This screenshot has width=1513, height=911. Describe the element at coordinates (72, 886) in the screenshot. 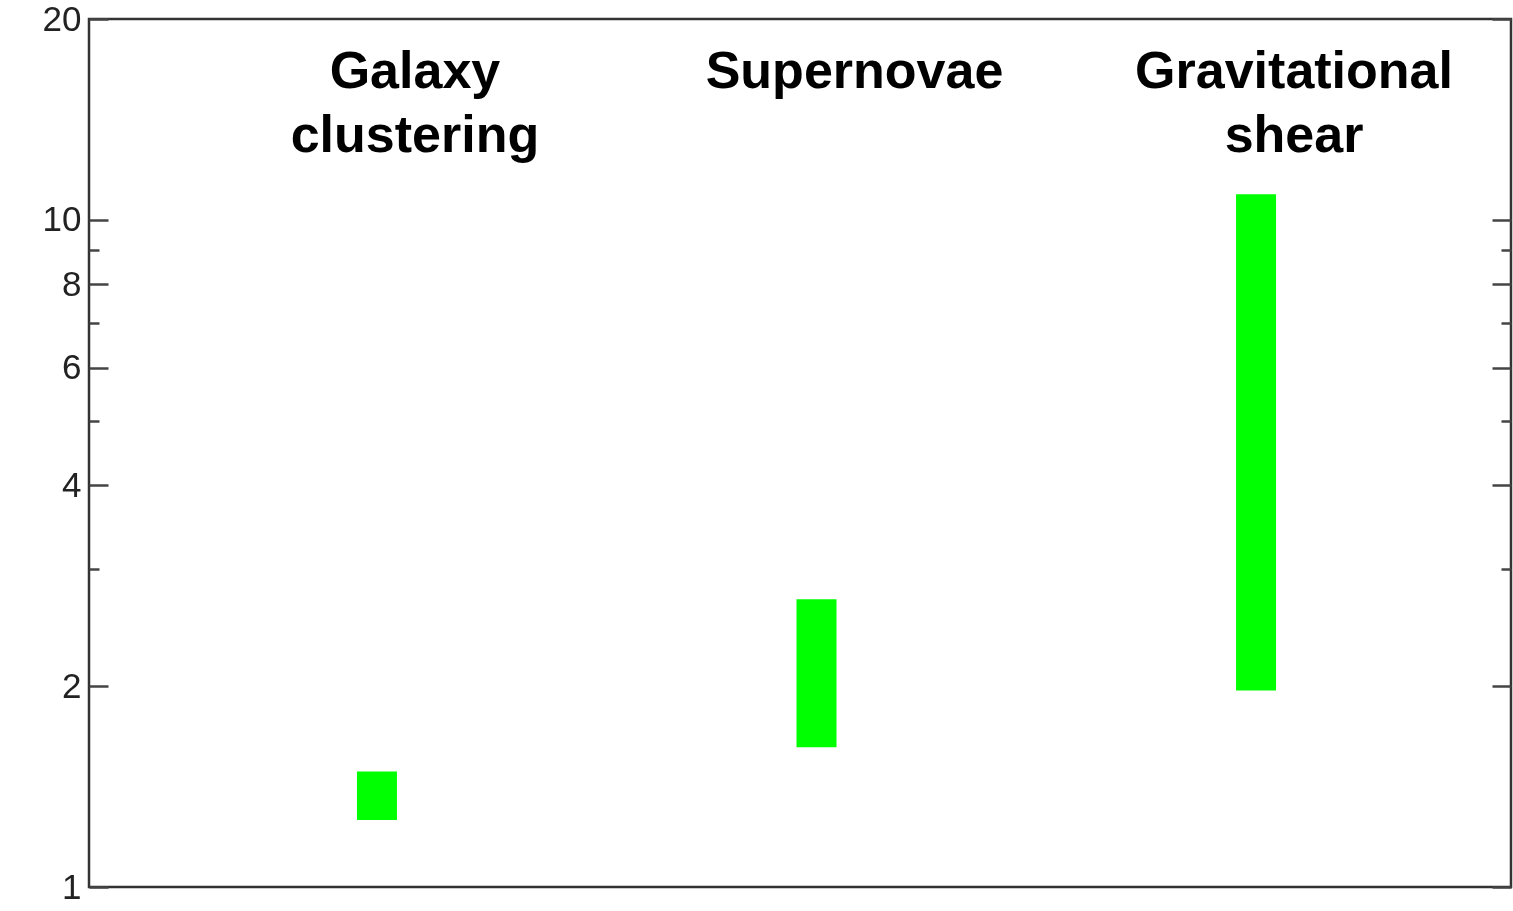

I see `y-tick-label: 1` at that location.